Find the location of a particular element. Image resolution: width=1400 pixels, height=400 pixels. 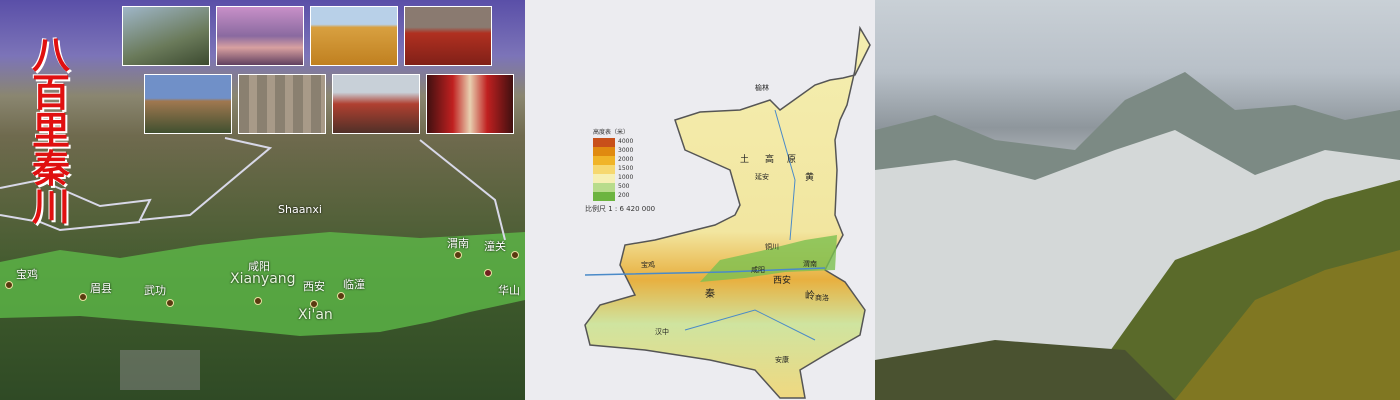

map-label: 铜川 is located at coordinates (772, 247).